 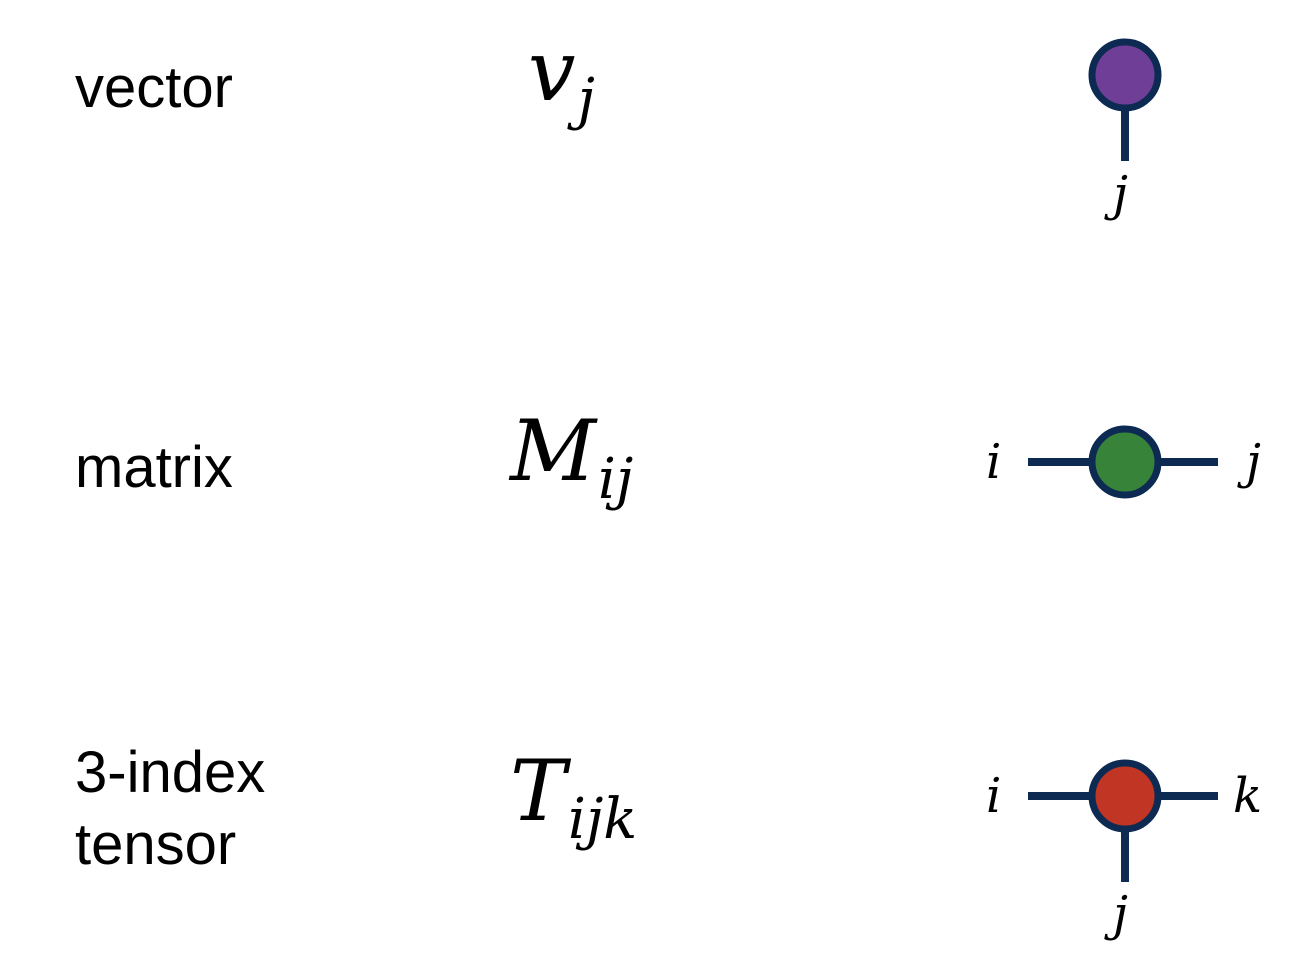 What do you see at coordinates (552, 71) in the screenshot?
I see `formula-vector-base: v` at bounding box center [552, 71].